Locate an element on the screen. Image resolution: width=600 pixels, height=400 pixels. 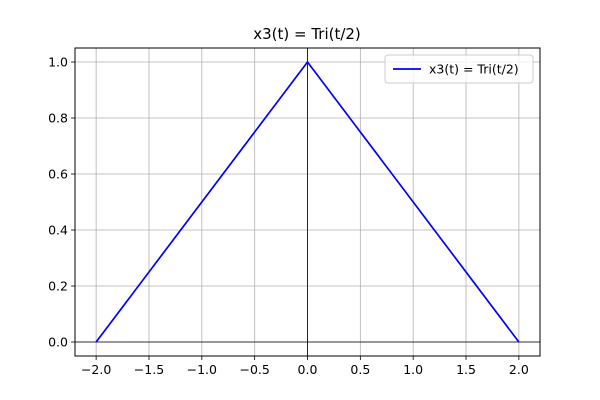
chart-title: x3(t) = Tri(t/2) is located at coordinates (307, 34).